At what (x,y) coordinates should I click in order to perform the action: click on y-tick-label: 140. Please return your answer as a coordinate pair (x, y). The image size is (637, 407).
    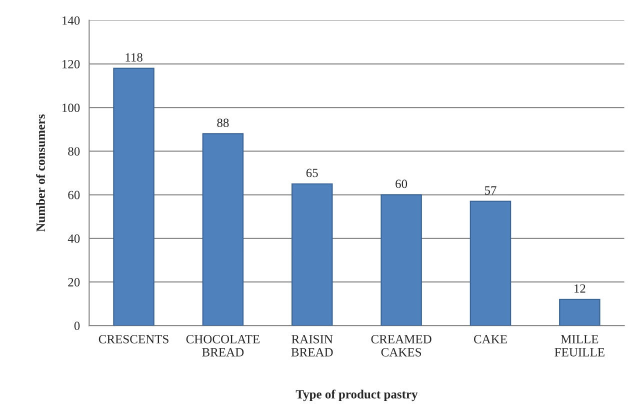
    Looking at the image, I should click on (71, 20).